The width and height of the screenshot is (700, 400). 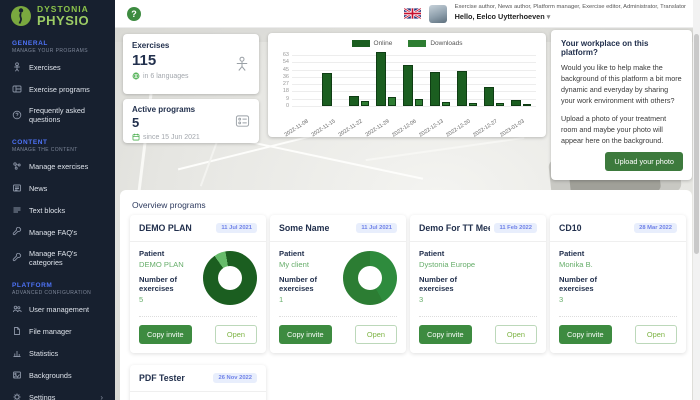 What do you see at coordinates (166, 76) in the screenshot?
I see `stat-note-text: in 6 languages` at bounding box center [166, 76].